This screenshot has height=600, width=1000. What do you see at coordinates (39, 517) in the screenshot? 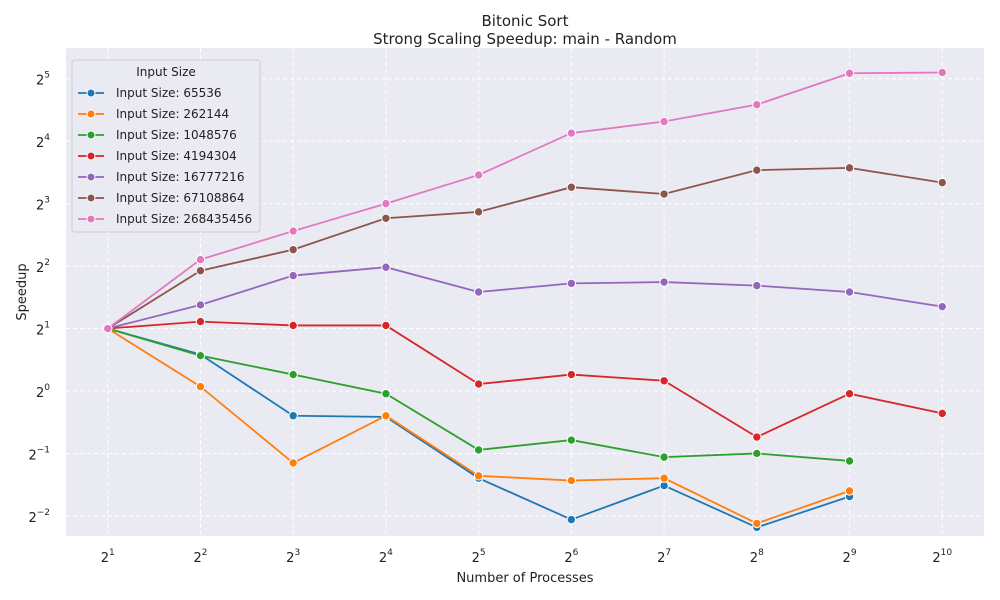
I see `y-tick-label: 2−2` at bounding box center [39, 517].